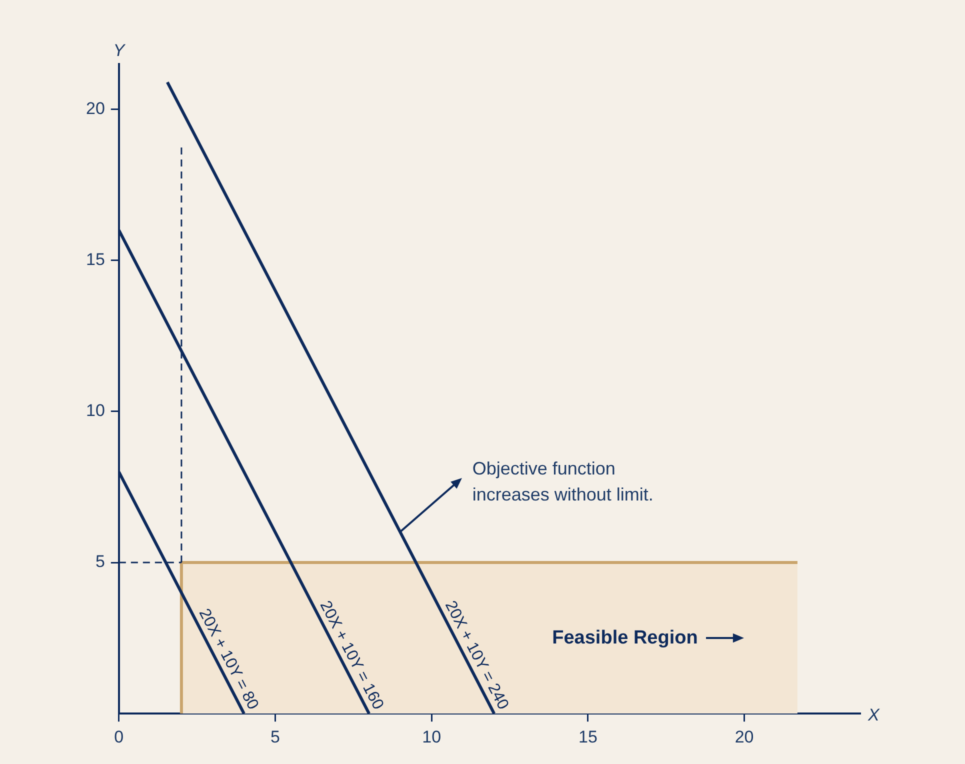  Describe the element at coordinates (275, 736) in the screenshot. I see `x-tick-label: 5` at that location.